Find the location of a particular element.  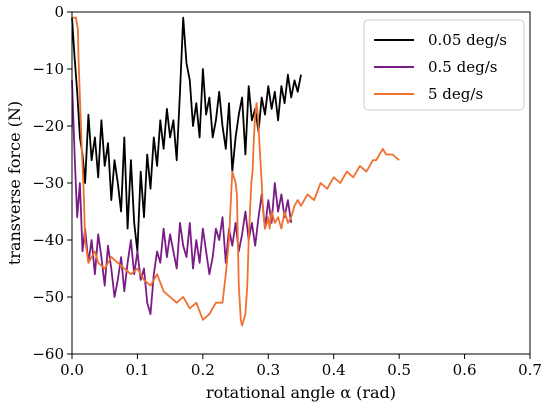

legend: 0.05 deg/s 0.5 deg/s 5 deg/s is located at coordinates (444, 65).